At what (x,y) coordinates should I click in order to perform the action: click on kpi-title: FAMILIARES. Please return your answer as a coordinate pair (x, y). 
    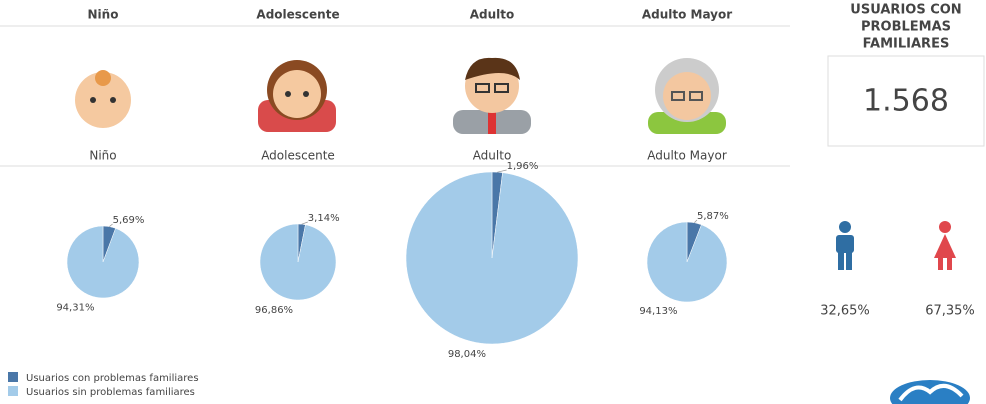
    Looking at the image, I should click on (906, 44).